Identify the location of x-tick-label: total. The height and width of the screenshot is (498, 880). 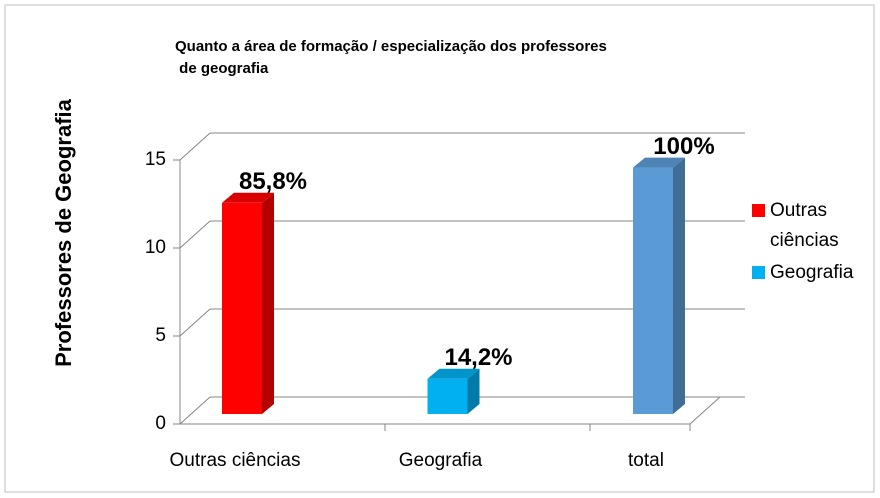
(646, 460).